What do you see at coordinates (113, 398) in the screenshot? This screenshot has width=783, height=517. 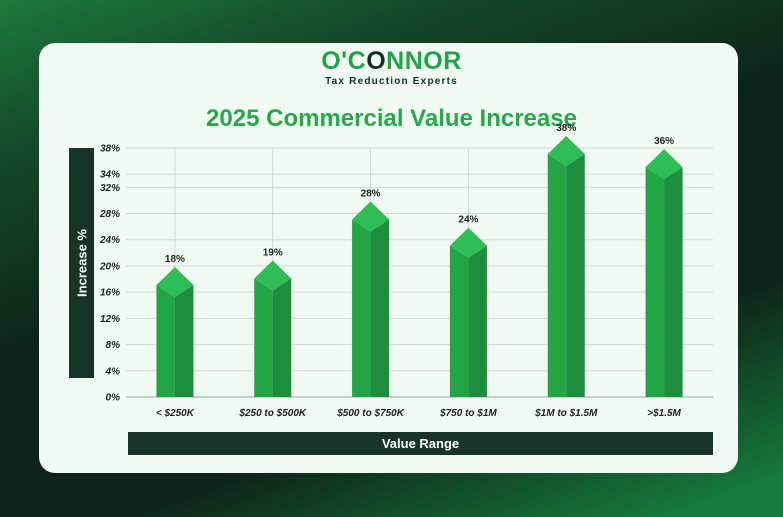 I see `y-tick-label: 0%` at bounding box center [113, 398].